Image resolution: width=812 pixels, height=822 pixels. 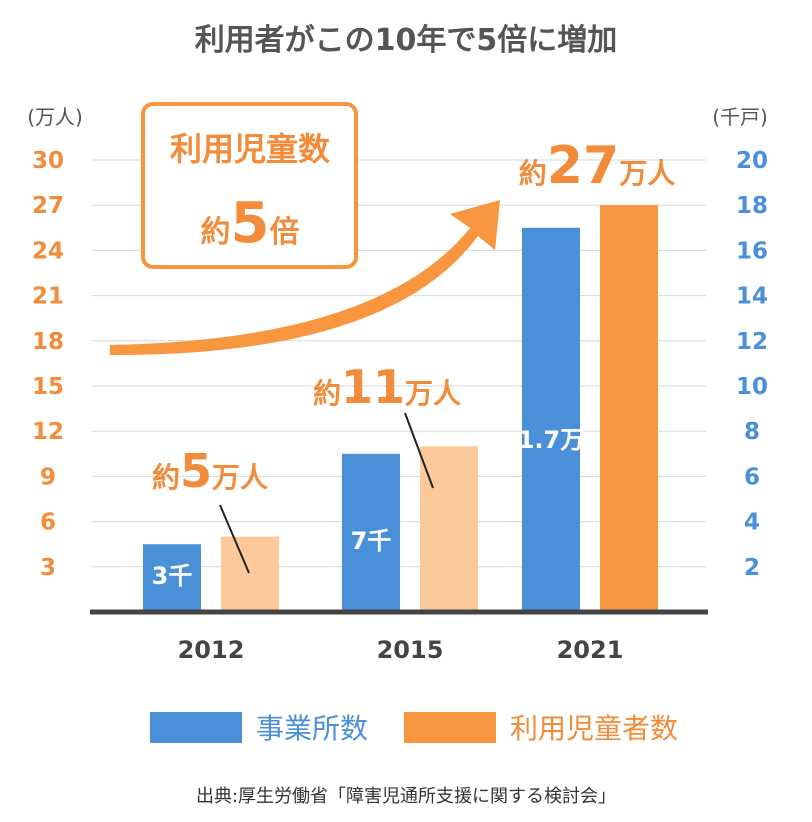 What do you see at coordinates (48, 568) in the screenshot?
I see `left-tick-label: 3` at bounding box center [48, 568].